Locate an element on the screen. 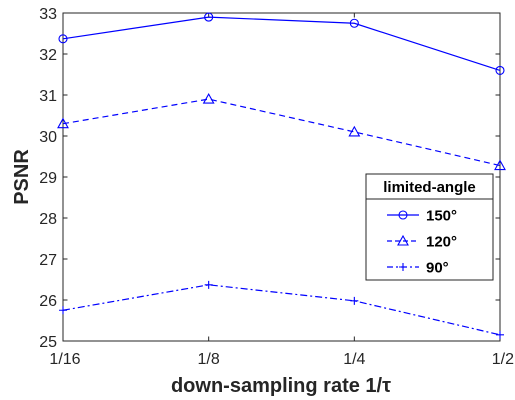  legend-title: limited-angle is located at coordinates (429, 187).